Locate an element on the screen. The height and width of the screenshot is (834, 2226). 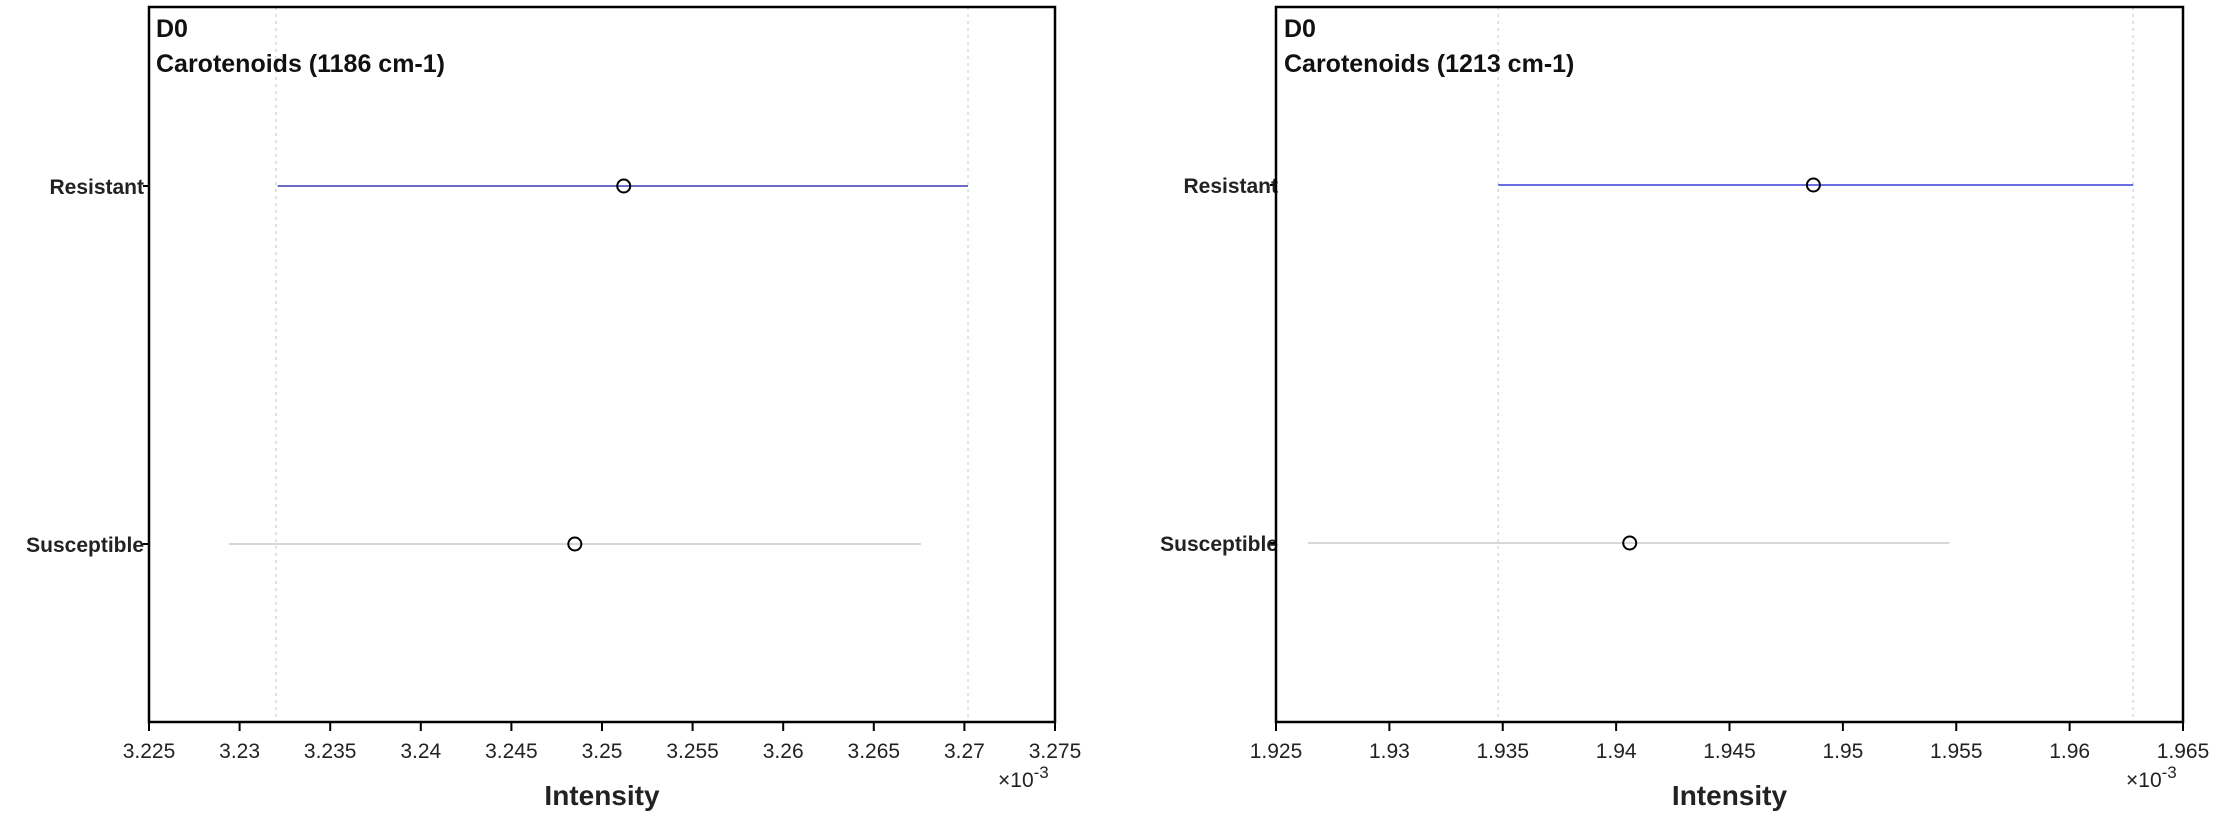
x-tick-label: 1.96 is located at coordinates (2069, 751).